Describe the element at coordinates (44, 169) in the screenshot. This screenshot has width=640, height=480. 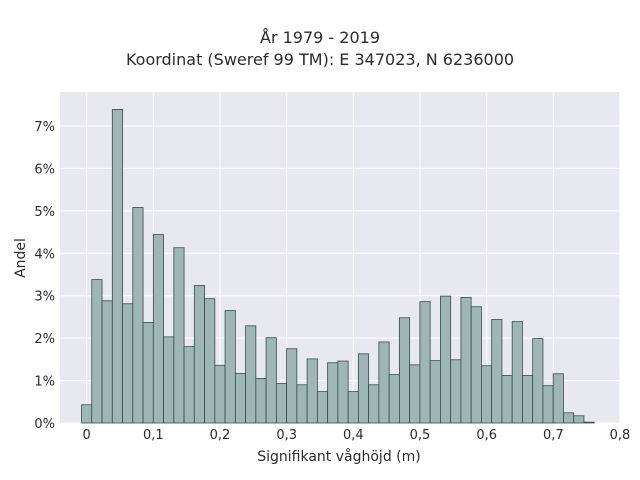
I see `y-tick-label: 6%` at that location.